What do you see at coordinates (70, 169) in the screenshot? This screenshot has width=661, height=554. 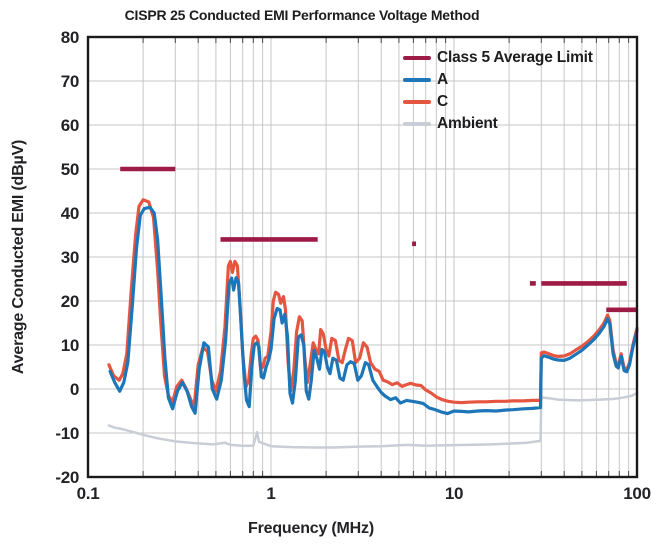 I see `y-tick-label: 50` at bounding box center [70, 169].